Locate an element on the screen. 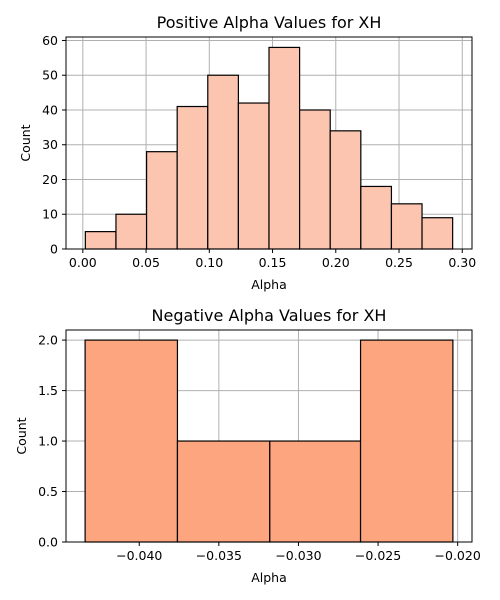 The height and width of the screenshot is (600, 500). x-tick-label: 0.30 is located at coordinates (462, 262).